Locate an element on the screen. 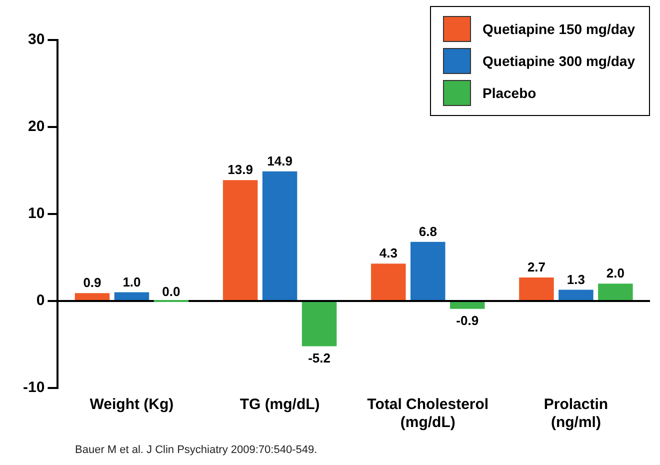 Image resolution: width=660 pixels, height=465 pixels. x-tick-label: TG (mg/dL) is located at coordinates (280, 405).